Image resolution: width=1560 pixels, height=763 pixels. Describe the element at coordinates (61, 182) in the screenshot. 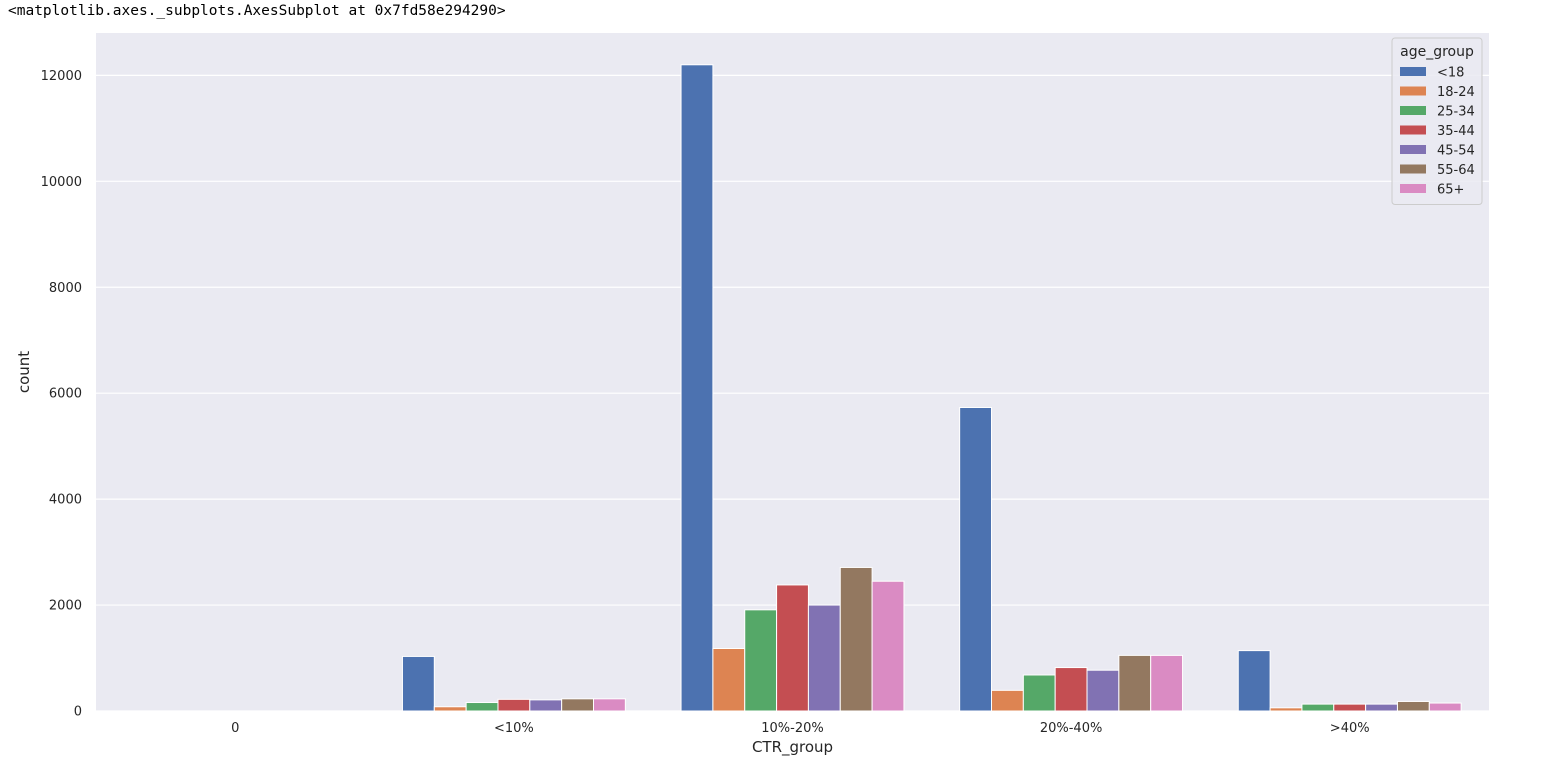

I see `y-tick-label: 10000` at that location.